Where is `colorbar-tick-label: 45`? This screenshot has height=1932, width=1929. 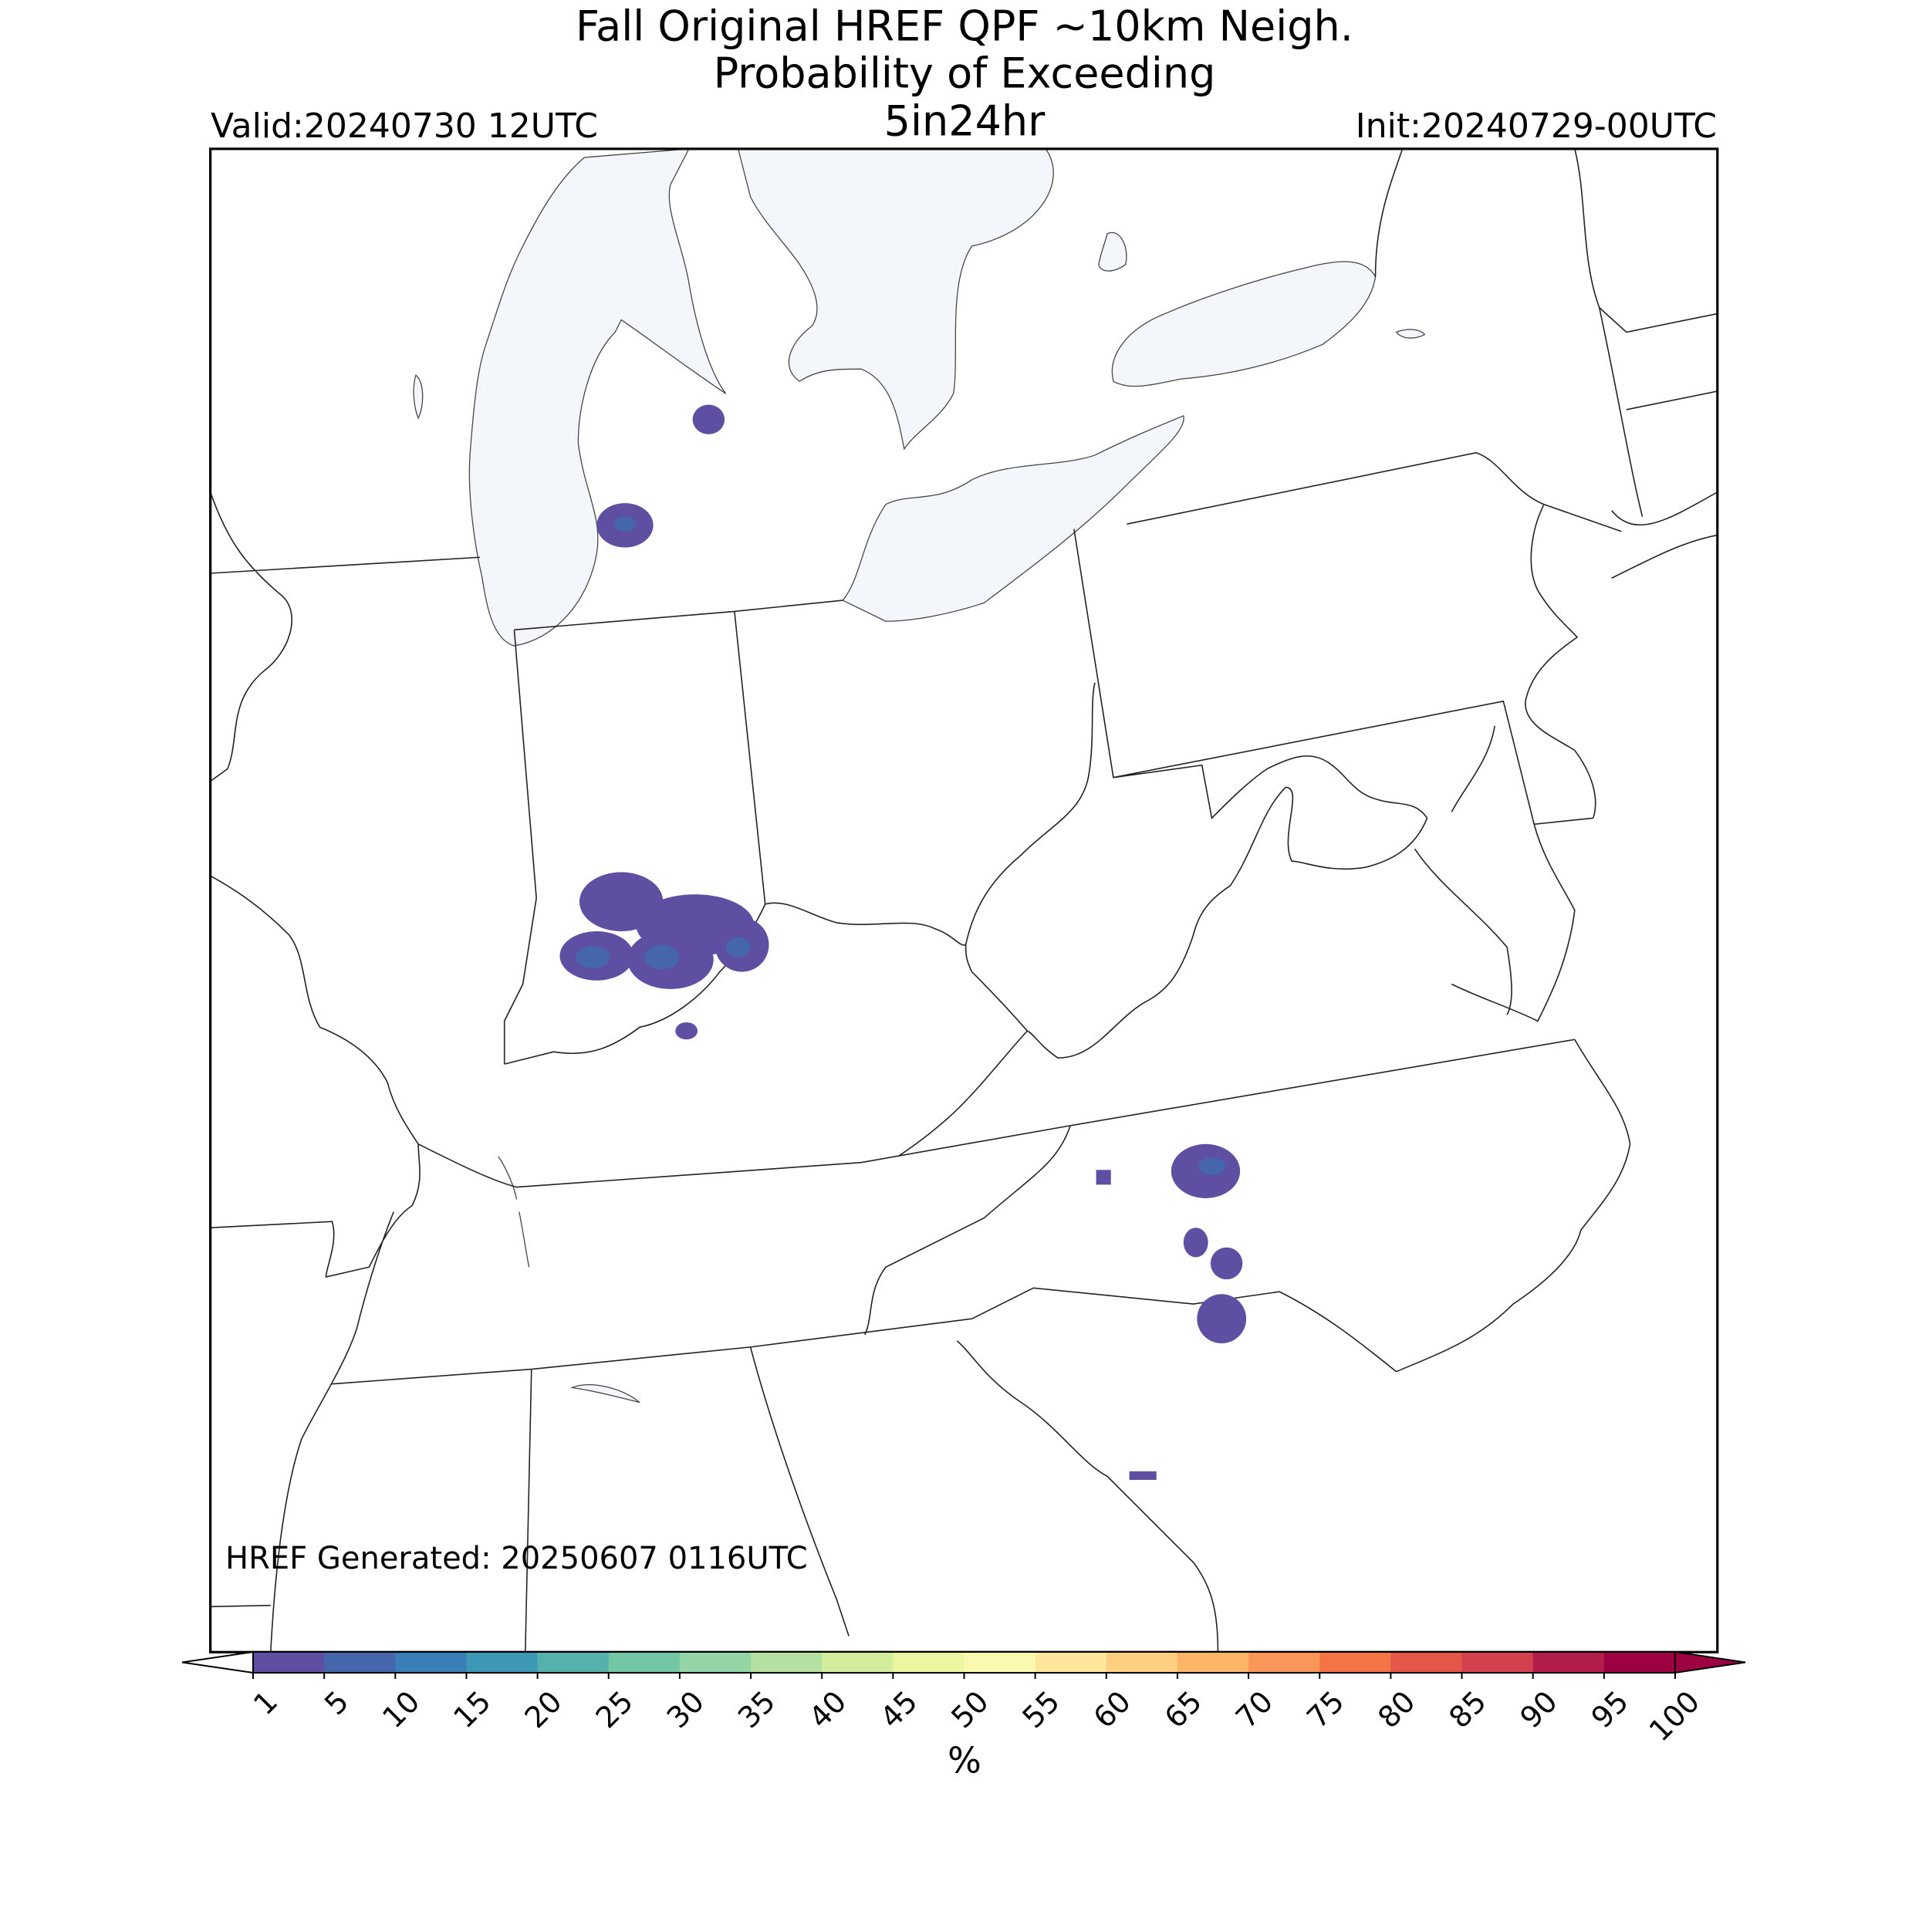 colorbar-tick-label: 45 is located at coordinates (898, 1709).